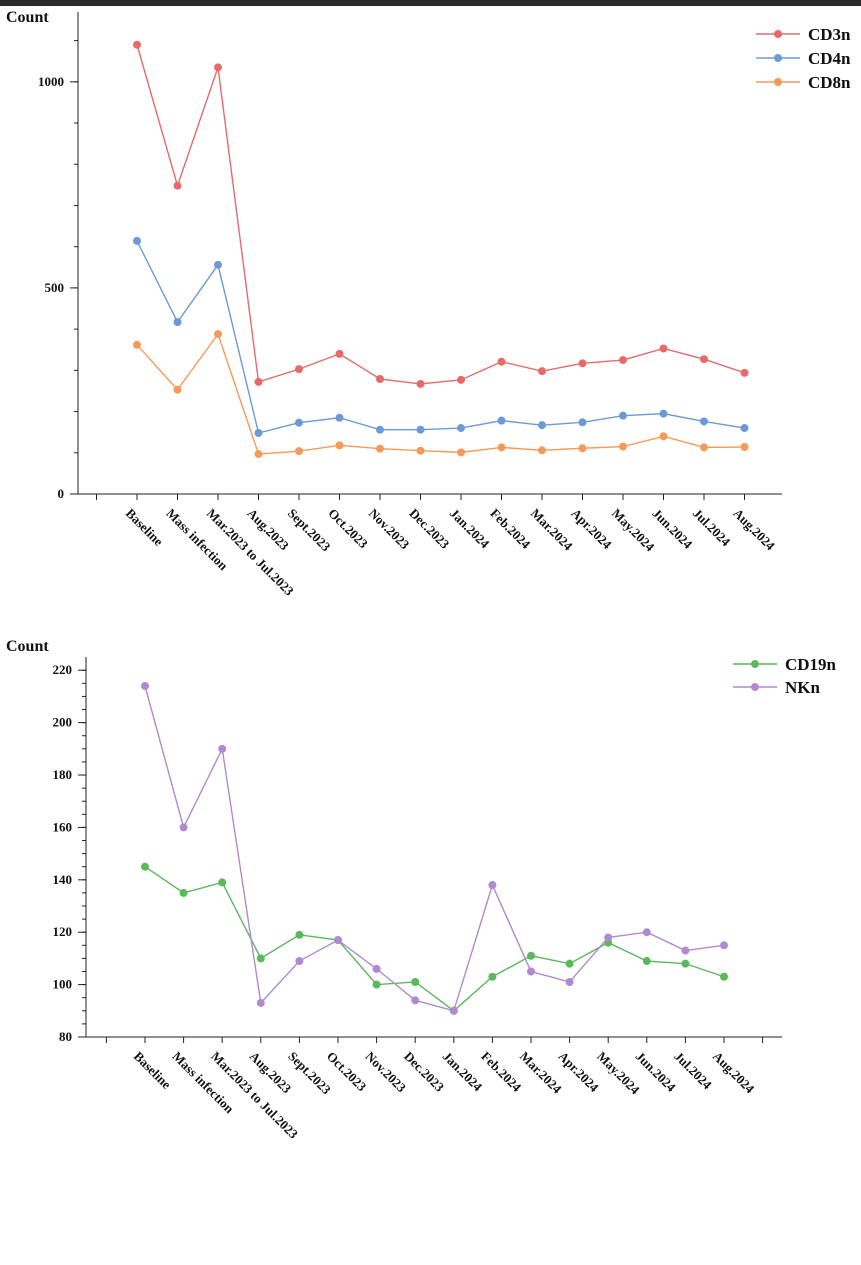 This screenshot has height=1265, width=861. Describe the element at coordinates (63, 722) in the screenshot. I see `y-tick-label: 200` at that location.